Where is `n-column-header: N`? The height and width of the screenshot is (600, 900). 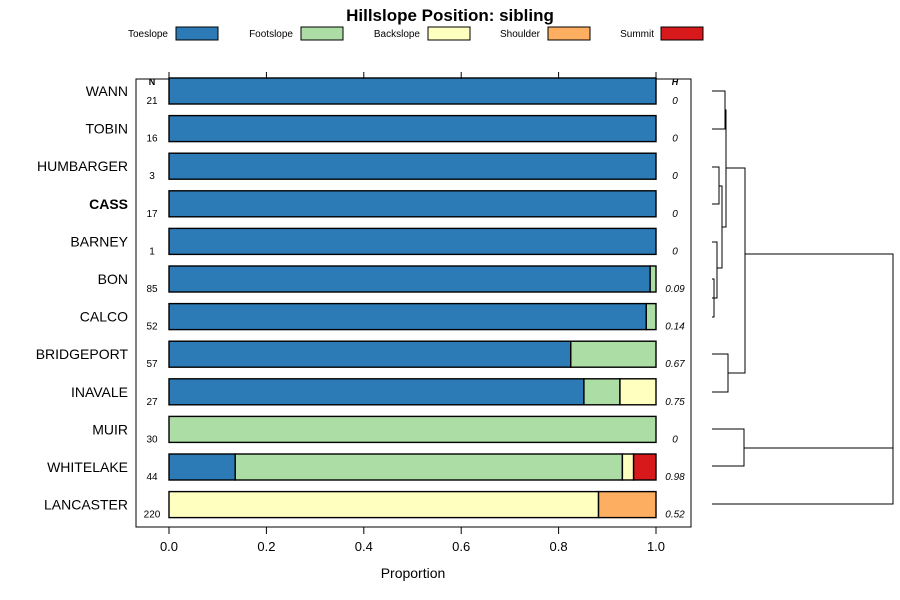 n-column-header: N is located at coordinates (152, 82).